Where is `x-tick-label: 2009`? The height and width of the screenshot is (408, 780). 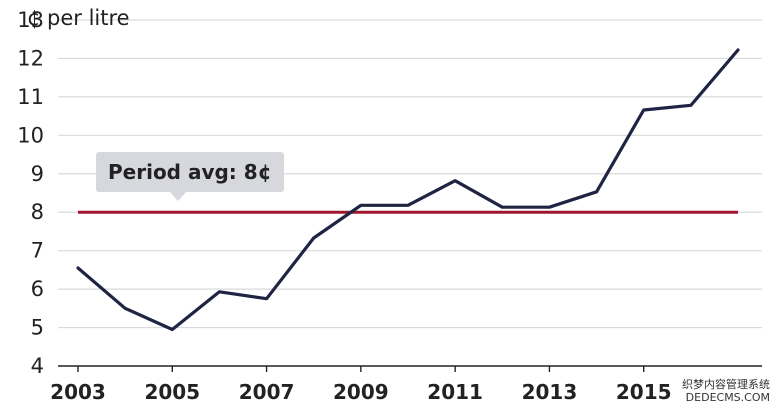
x-tick-label: 2009 is located at coordinates (361, 392).